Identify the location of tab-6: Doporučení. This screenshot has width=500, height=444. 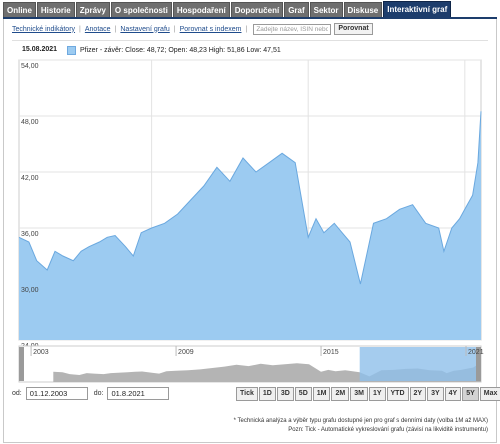
(257, 10).